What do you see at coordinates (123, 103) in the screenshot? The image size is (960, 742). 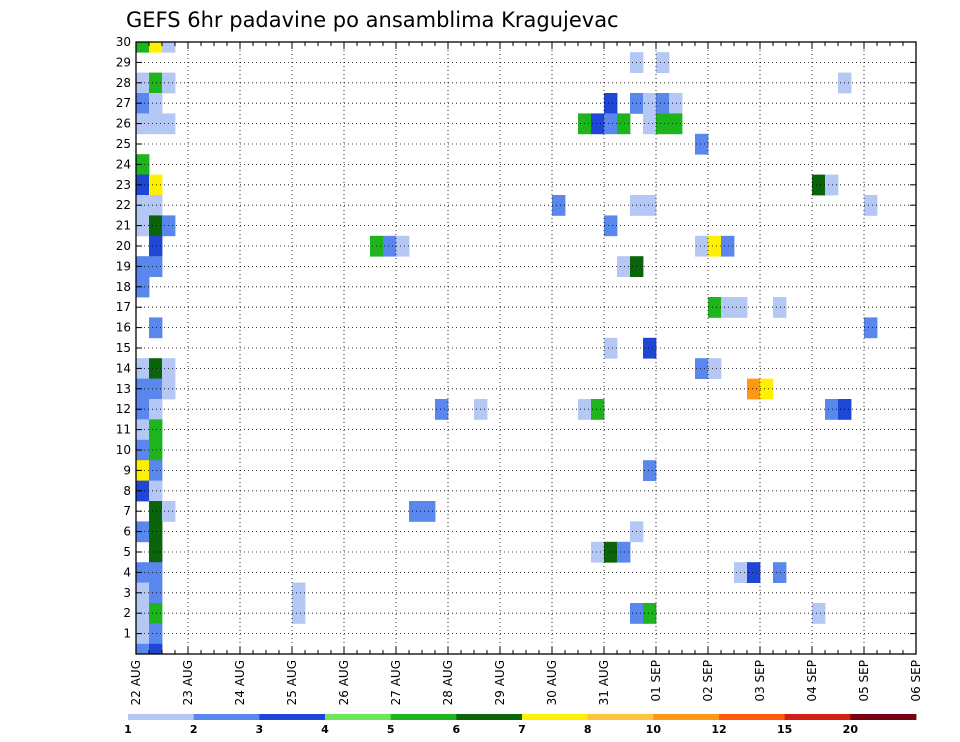 I see `y-tick-label: 27` at bounding box center [123, 103].